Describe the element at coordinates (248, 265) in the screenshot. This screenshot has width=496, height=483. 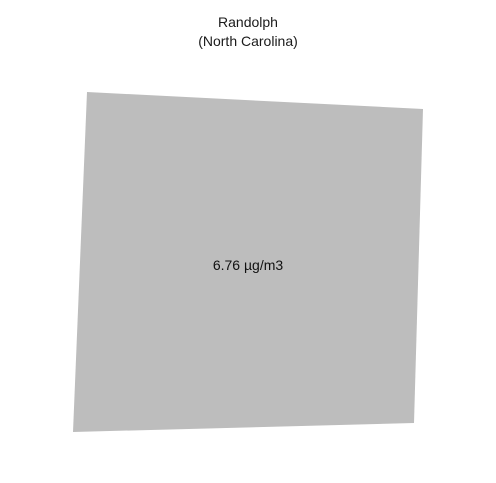
I see `county-value-label: 6.76 µg/m3` at that location.